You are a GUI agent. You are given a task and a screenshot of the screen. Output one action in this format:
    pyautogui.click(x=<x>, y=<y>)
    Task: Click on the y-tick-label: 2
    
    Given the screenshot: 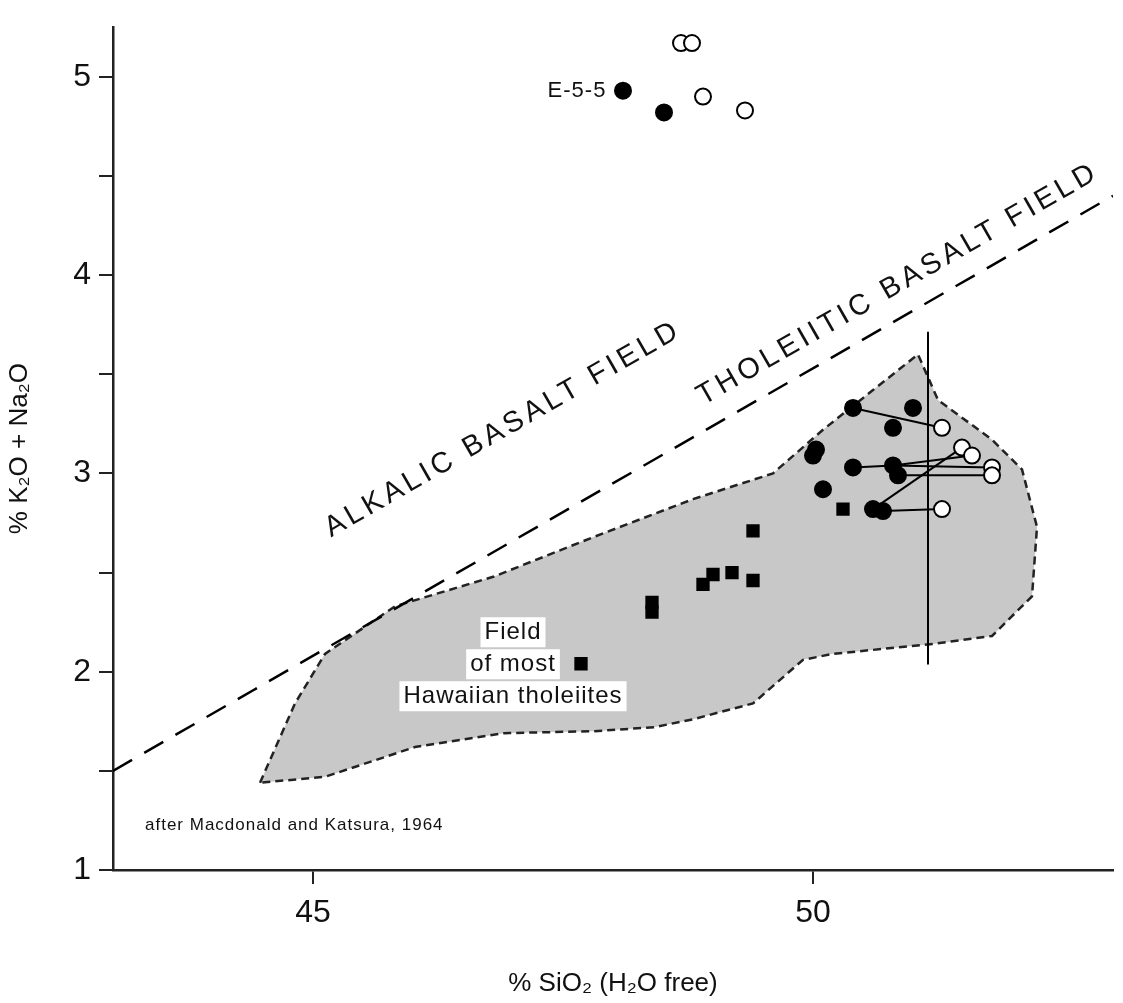 What is the action you would take?
    pyautogui.click(x=82, y=669)
    